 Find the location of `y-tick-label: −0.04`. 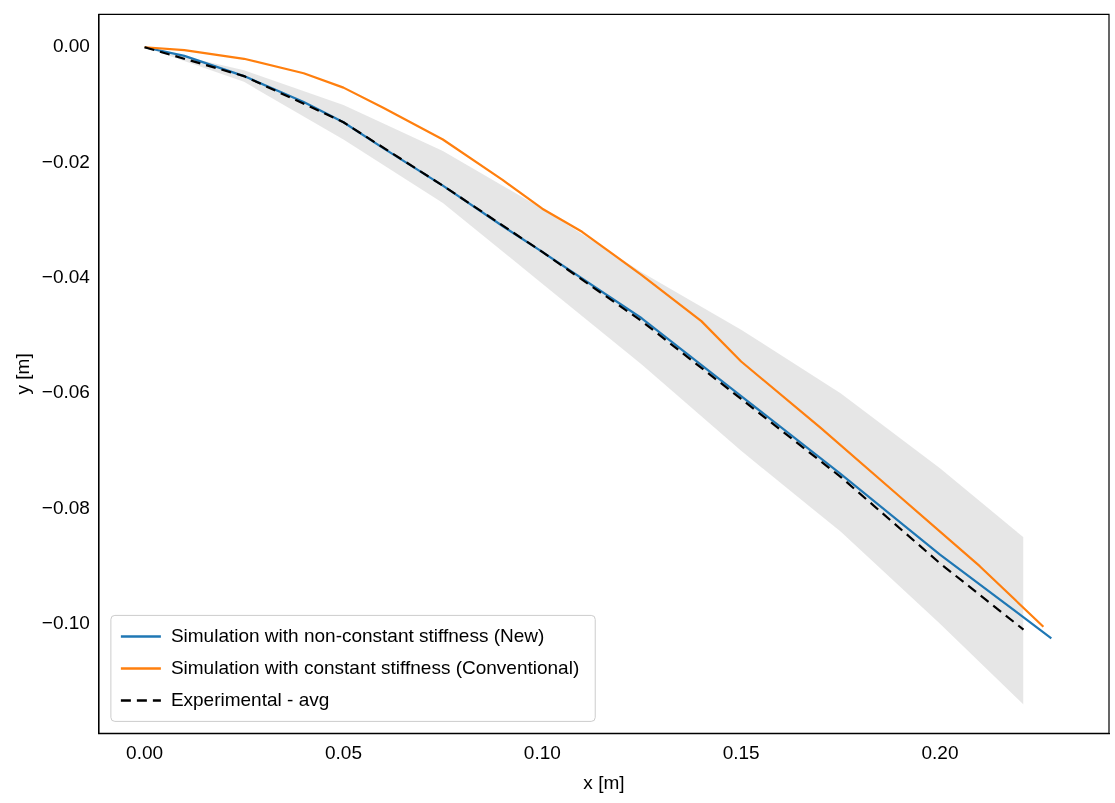

y-tick-label: −0.04 is located at coordinates (66, 277).